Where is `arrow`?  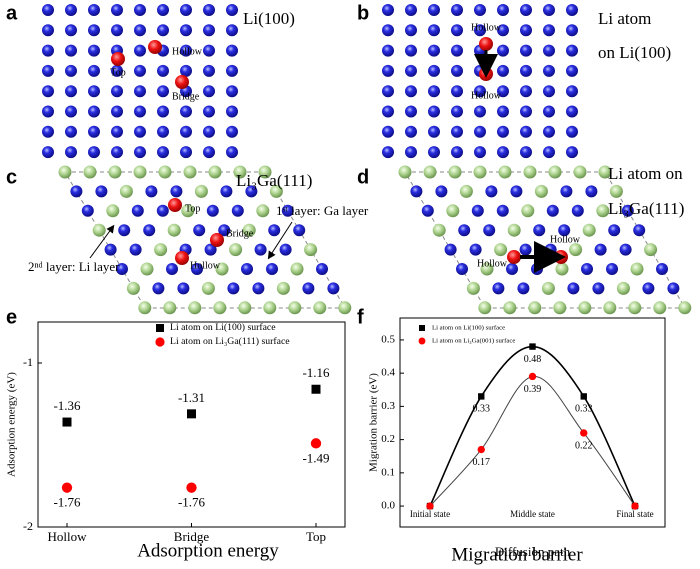
arrow is located at coordinates (280, 240).